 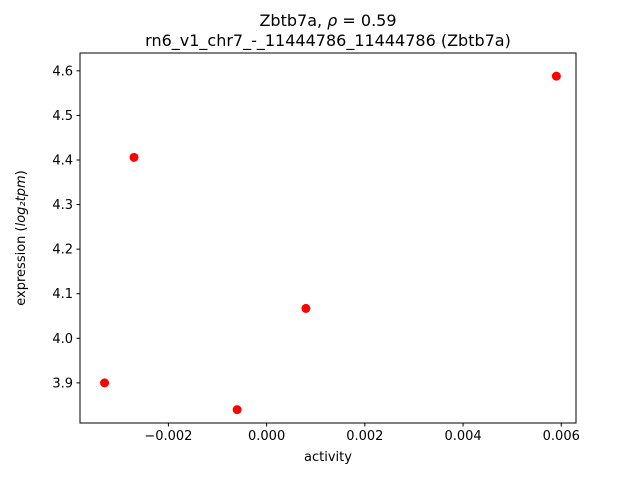 I want to click on chart-title-line2: rn6_v1_chr7_-_11444786_11444786 (Zbtb7a), so click(x=328, y=41).